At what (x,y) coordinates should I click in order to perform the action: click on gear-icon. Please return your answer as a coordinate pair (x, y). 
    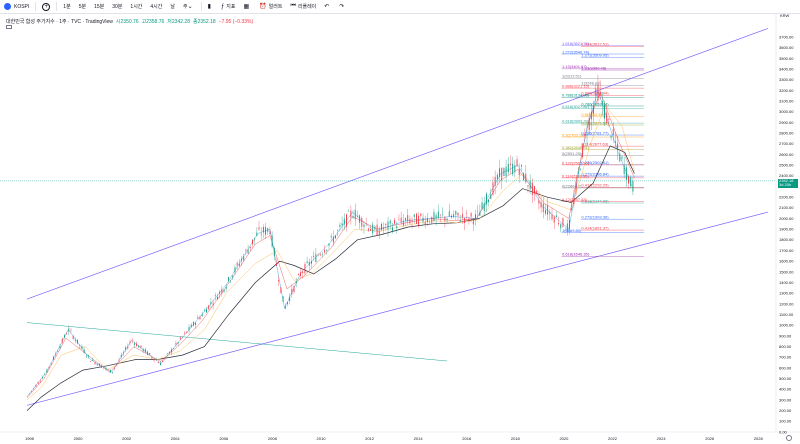
    Looking at the image, I should click on (789, 438).